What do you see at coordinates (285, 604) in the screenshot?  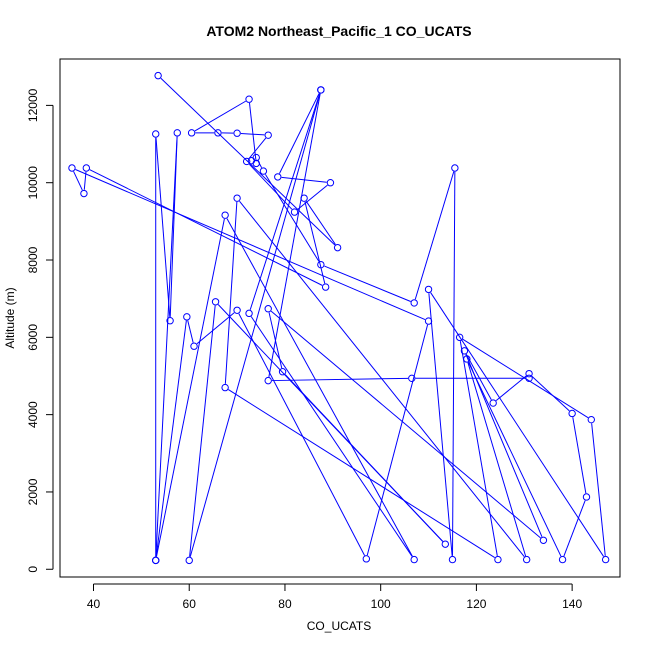 I see `x-tick-label: 80` at bounding box center [285, 604].